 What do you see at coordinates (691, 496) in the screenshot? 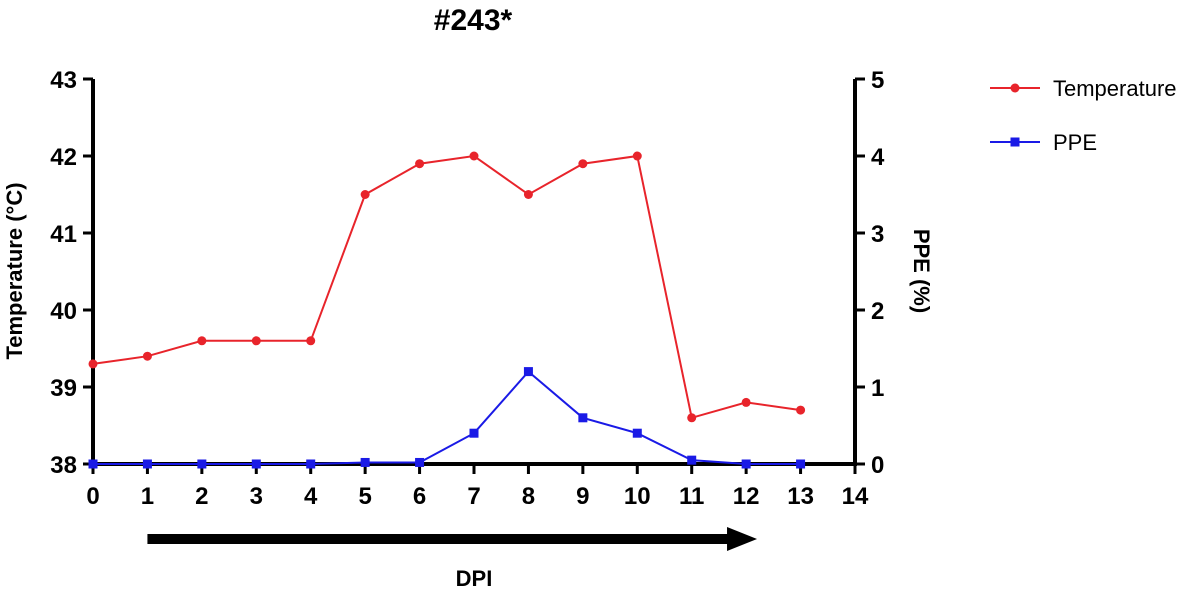
I see `x-tick-label: 11` at bounding box center [691, 496].